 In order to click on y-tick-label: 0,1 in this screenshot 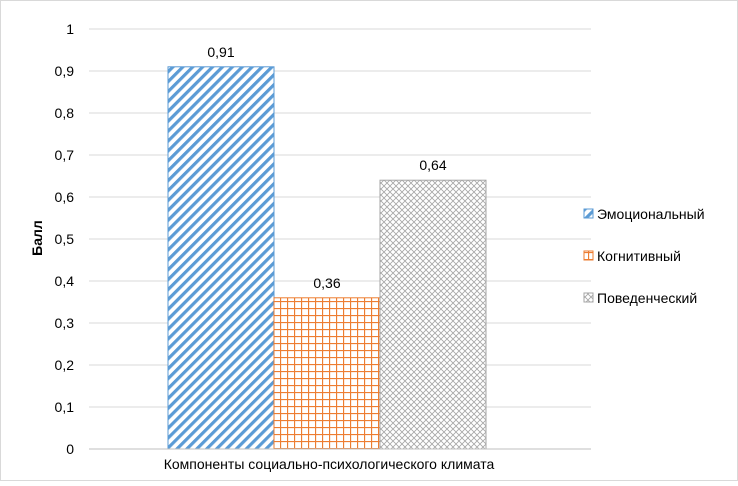, I will do `click(65, 407)`.